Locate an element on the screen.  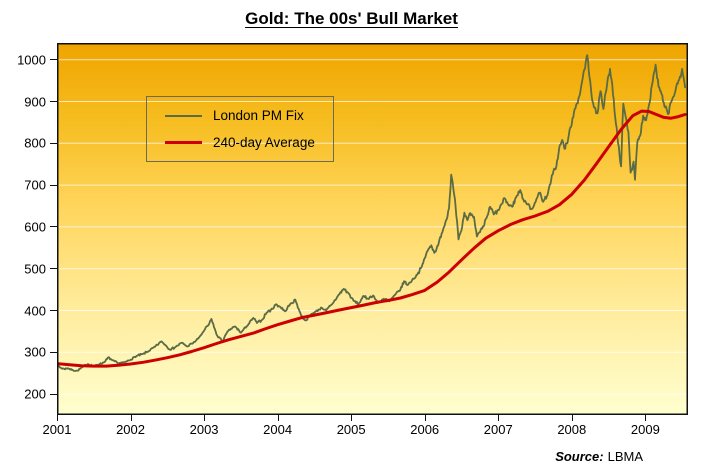
legend-label-pm-fix: London PM Fix is located at coordinates (258, 115).